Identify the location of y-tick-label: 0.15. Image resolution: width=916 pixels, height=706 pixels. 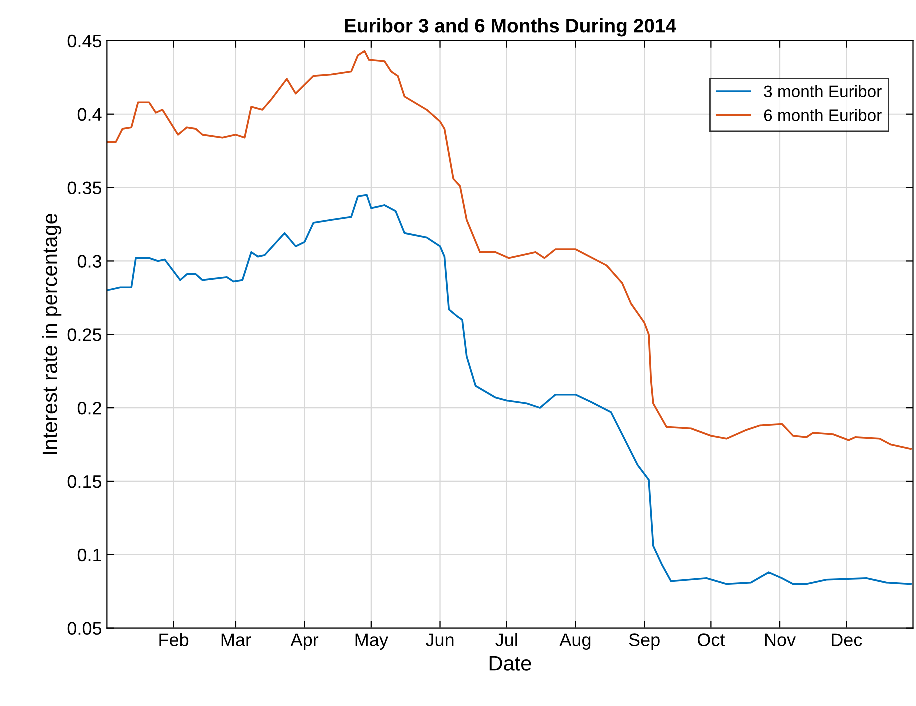
(85, 481).